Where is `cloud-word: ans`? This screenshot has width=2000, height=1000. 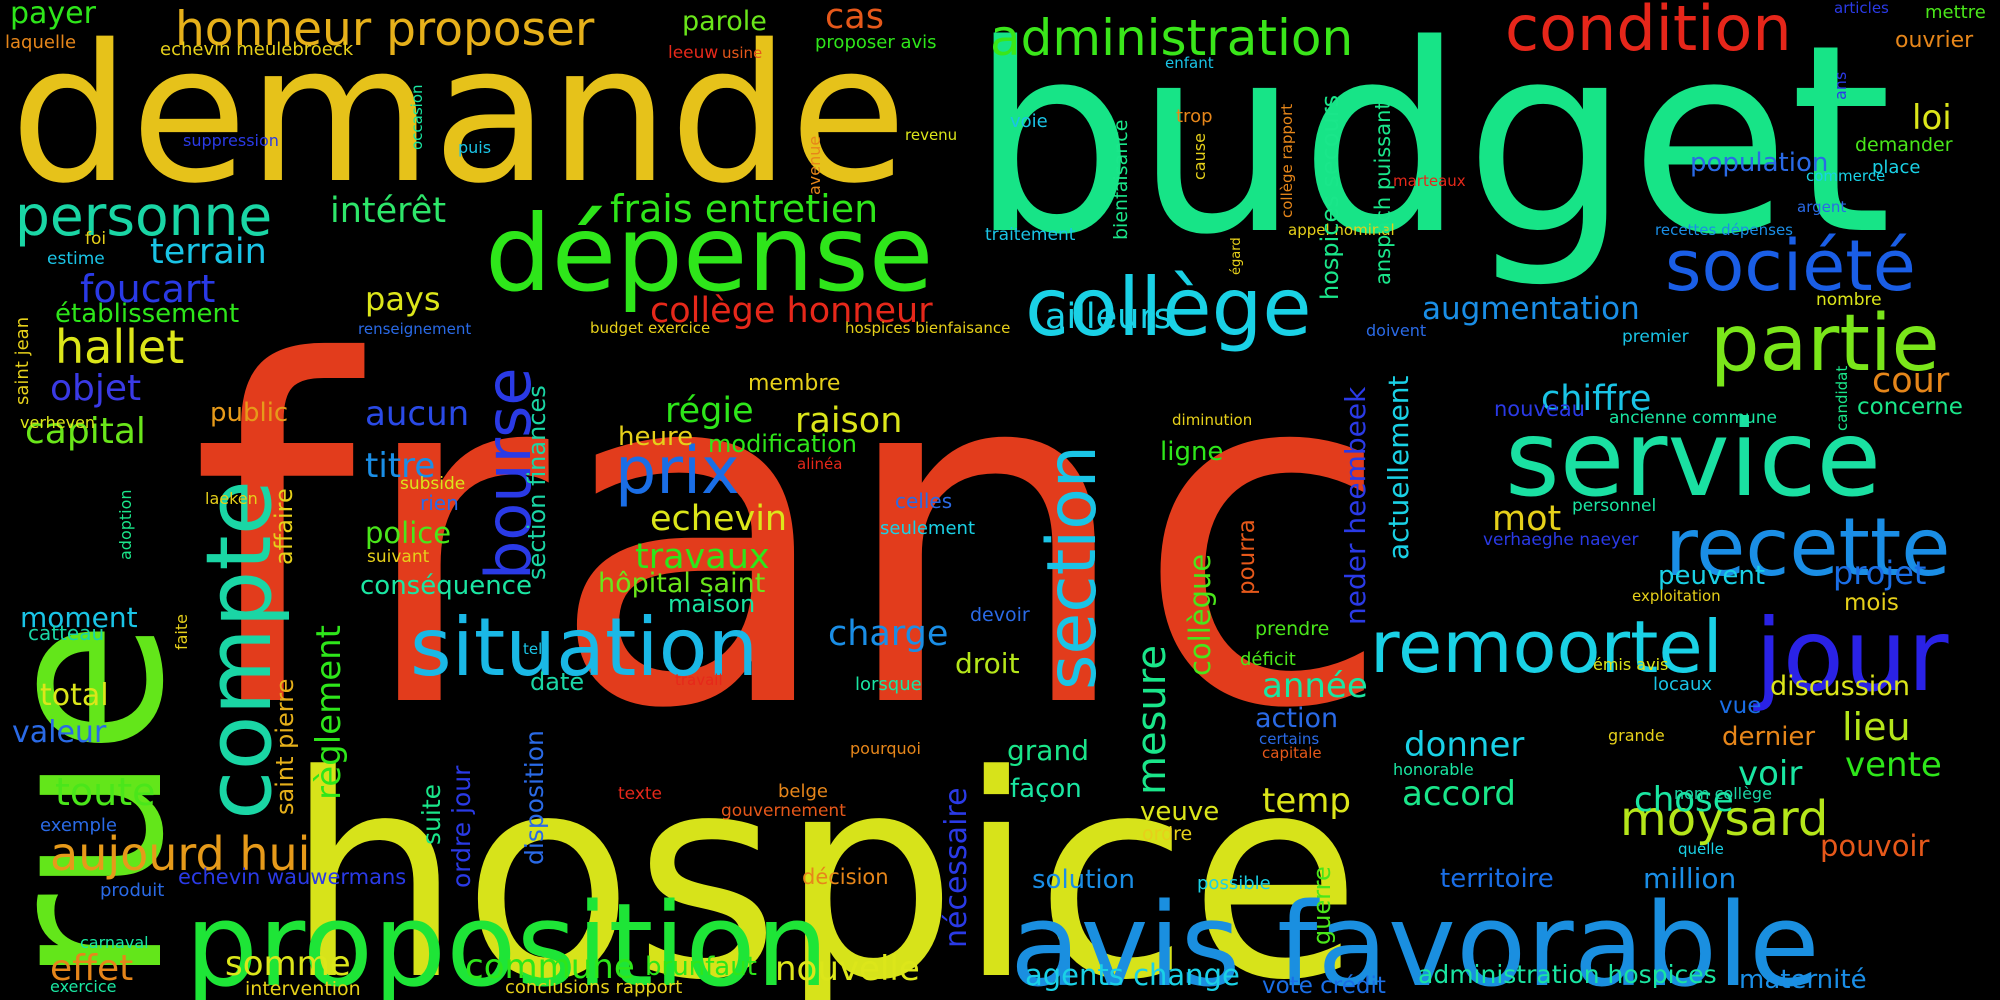 cloud-word: ans is located at coordinates (1840, 86).